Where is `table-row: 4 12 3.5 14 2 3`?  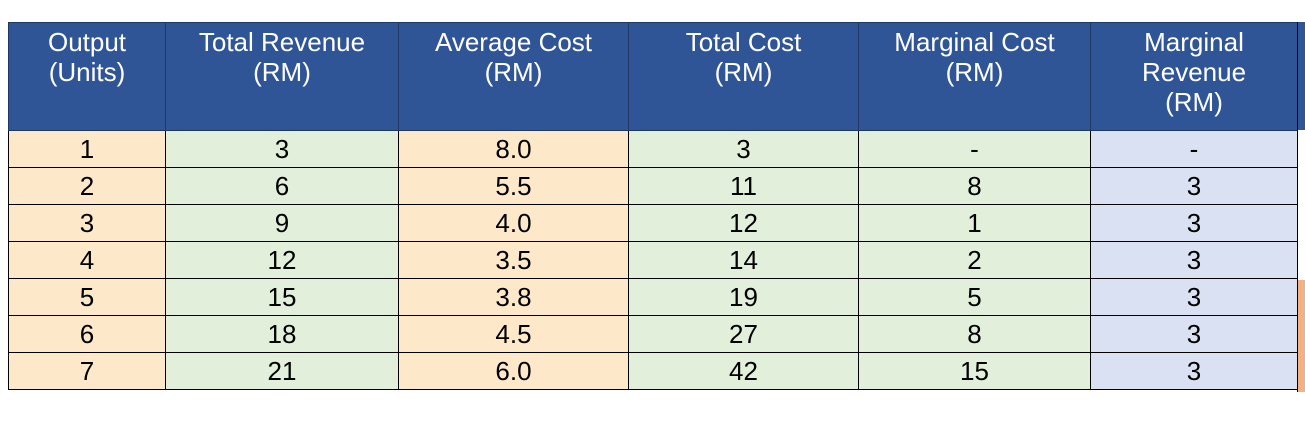 table-row: 4 12 3.5 14 2 3 is located at coordinates (653, 260).